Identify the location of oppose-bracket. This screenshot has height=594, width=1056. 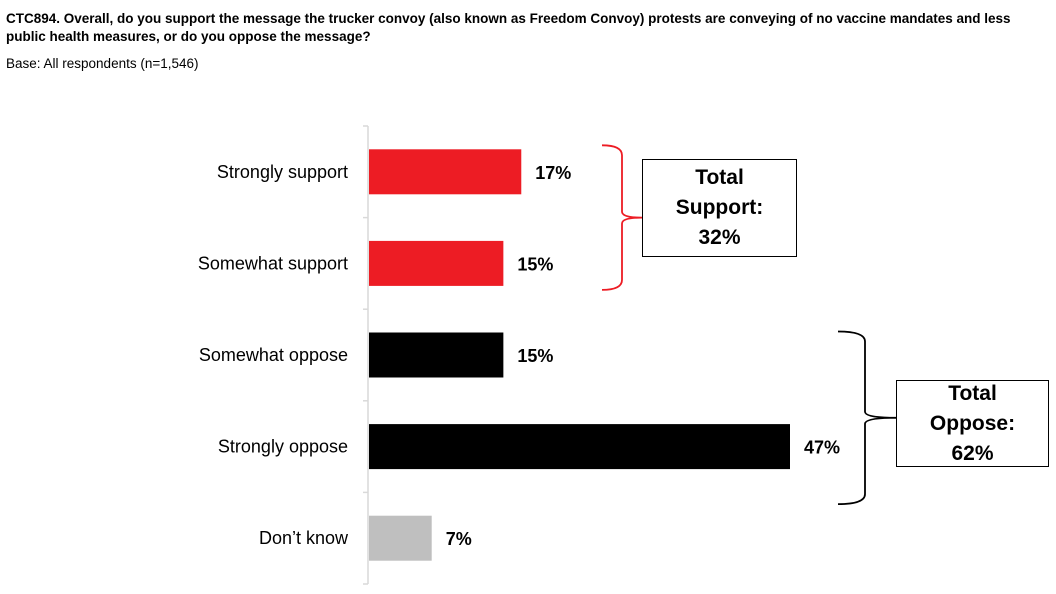
(867, 417).